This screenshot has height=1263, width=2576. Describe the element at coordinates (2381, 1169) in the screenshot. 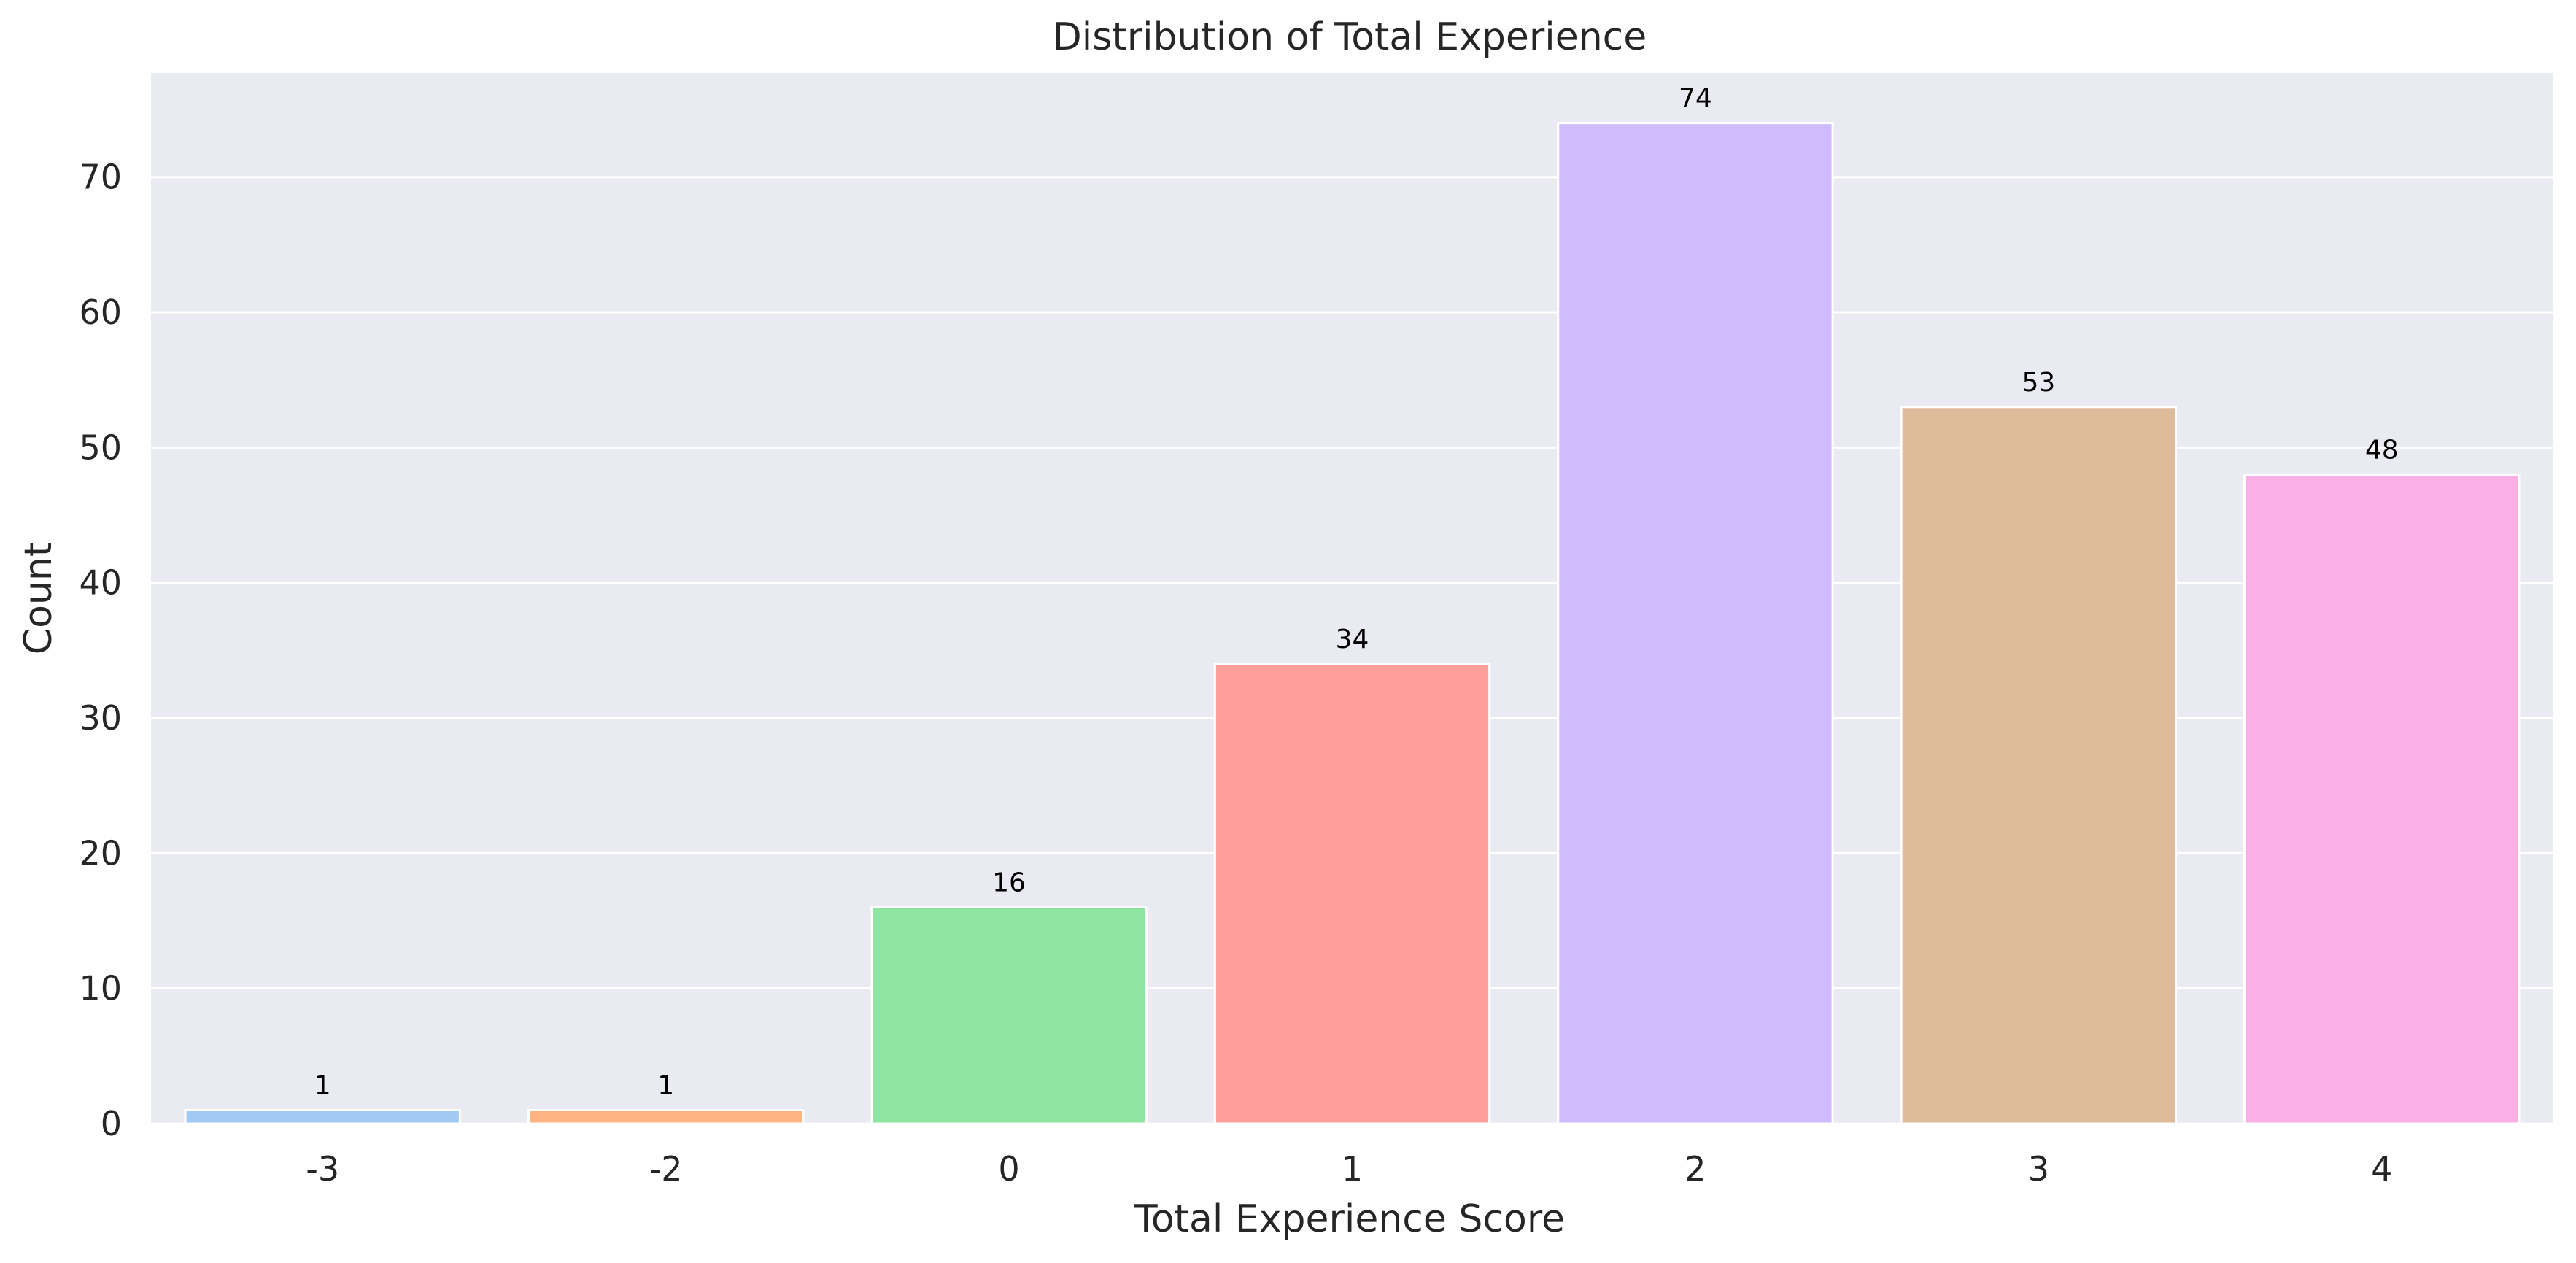

I see `x-tick-label: 4` at that location.